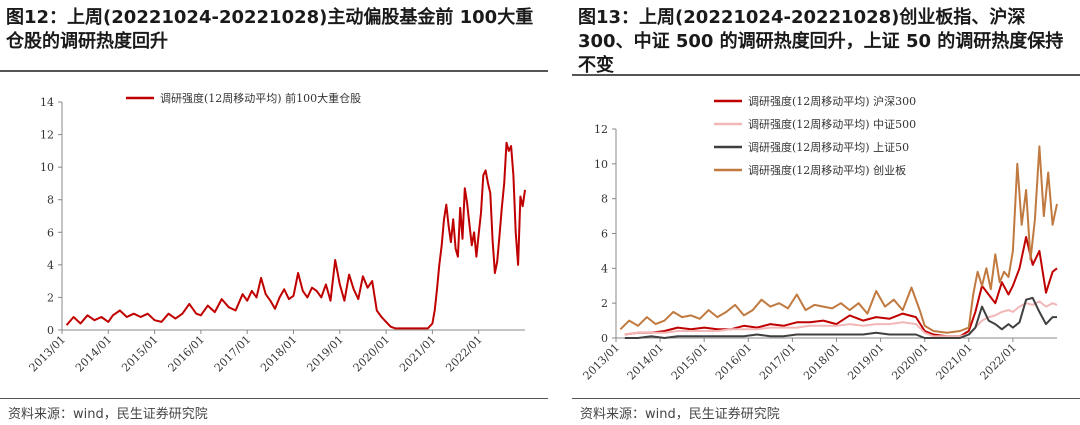  Describe the element at coordinates (832, 124) in the screenshot. I see `legend-label: 调研强度(12周移动平均) 中证500` at that location.